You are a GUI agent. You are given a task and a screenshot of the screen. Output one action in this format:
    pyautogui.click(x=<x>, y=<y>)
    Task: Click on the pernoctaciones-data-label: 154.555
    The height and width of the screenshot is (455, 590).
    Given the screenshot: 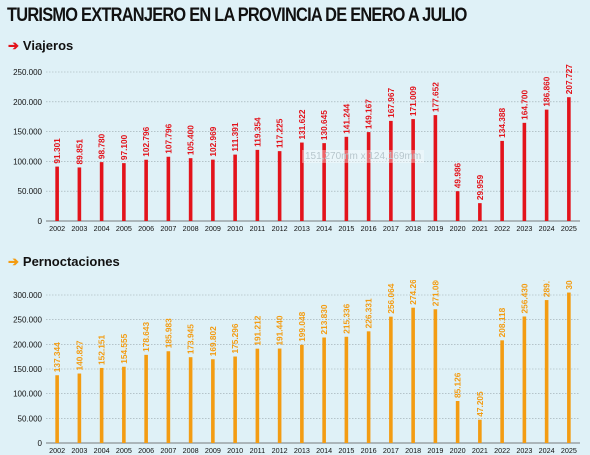 What is the action you would take?
    pyautogui.click(x=124, y=348)
    